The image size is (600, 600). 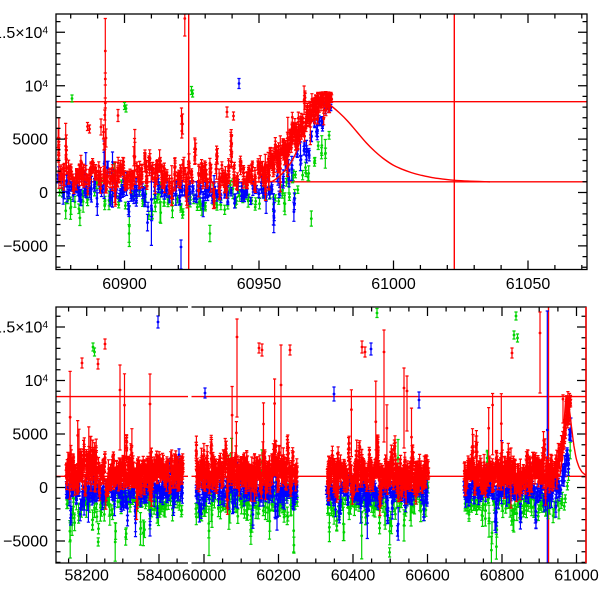 What do you see at coordinates (353, 576) in the screenshot?
I see `svg-text: 60400` at bounding box center [353, 576].